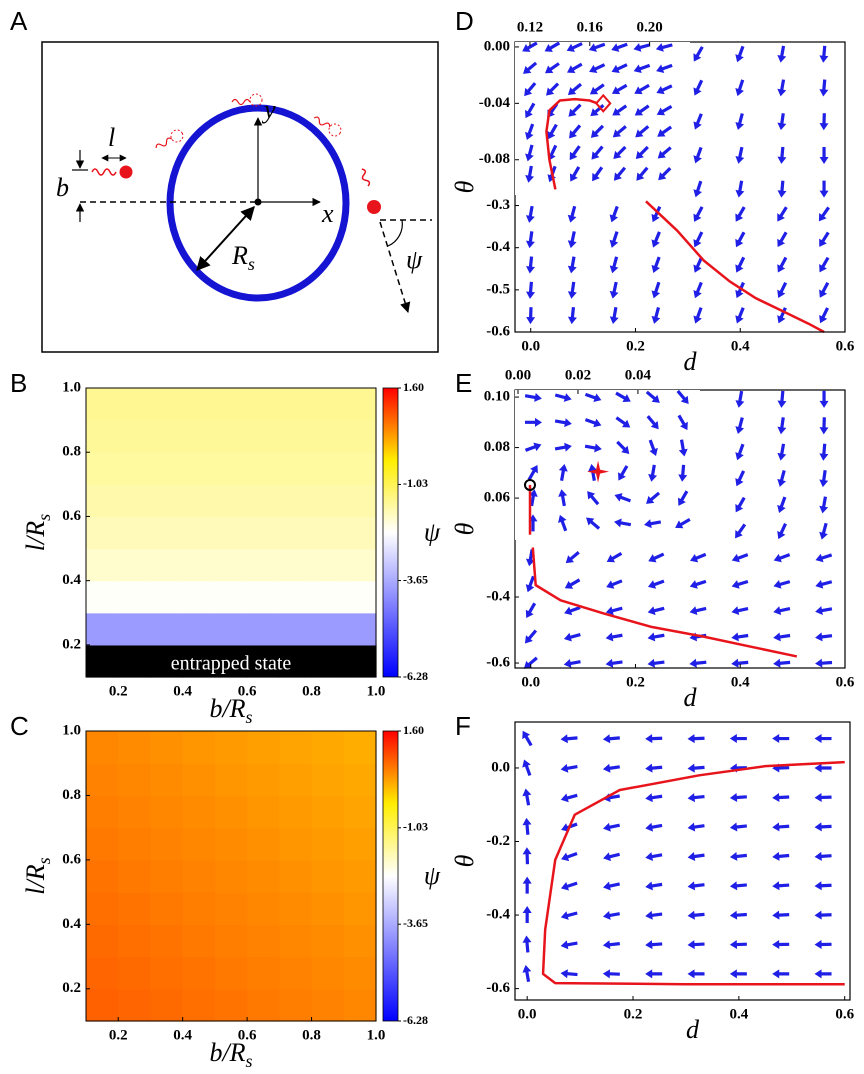  What do you see at coordinates (44, 517) in the screenshot?
I see `label-sub: s` at bounding box center [44, 517].